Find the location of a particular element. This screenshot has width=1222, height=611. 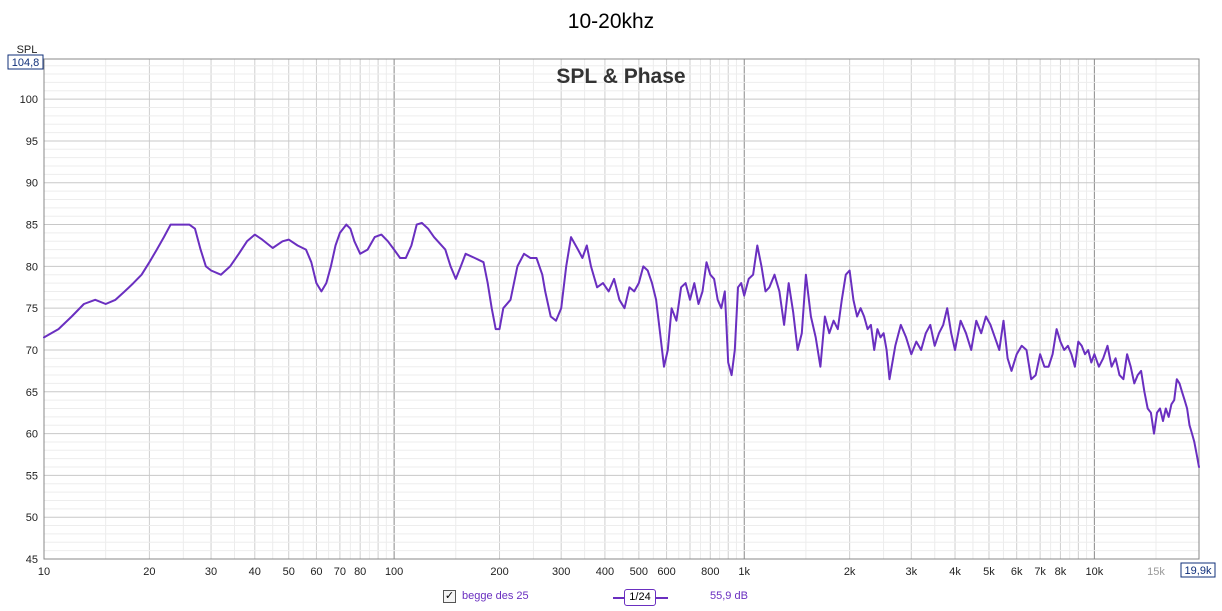

series-line-sample-right is located at coordinates (662, 598).